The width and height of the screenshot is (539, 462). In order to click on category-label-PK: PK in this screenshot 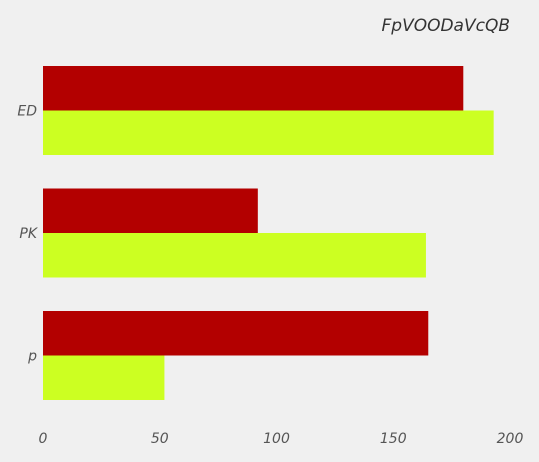, I will do `click(28, 234)`.